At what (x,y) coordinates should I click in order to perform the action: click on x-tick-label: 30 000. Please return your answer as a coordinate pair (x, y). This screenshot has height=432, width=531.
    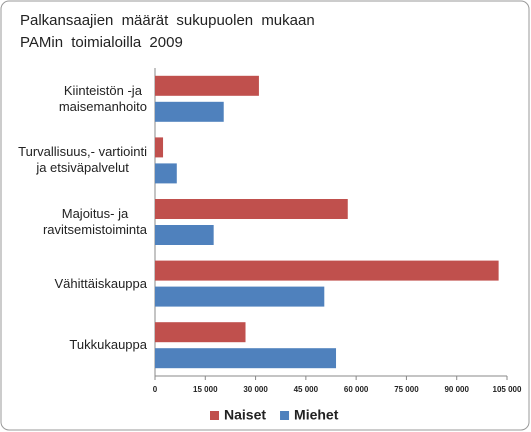
    Looking at the image, I should click on (255, 389).